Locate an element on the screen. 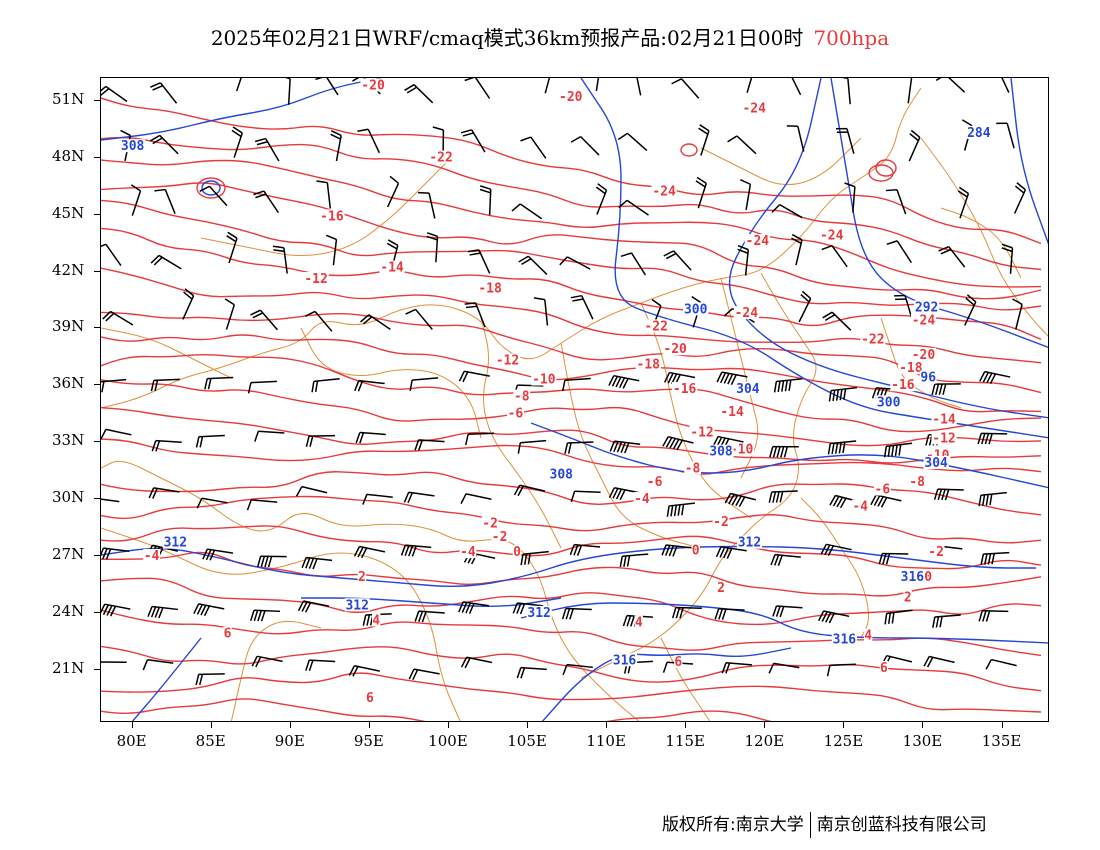 The width and height of the screenshot is (1100, 850). temperature-label: -6 is located at coordinates (883, 490).